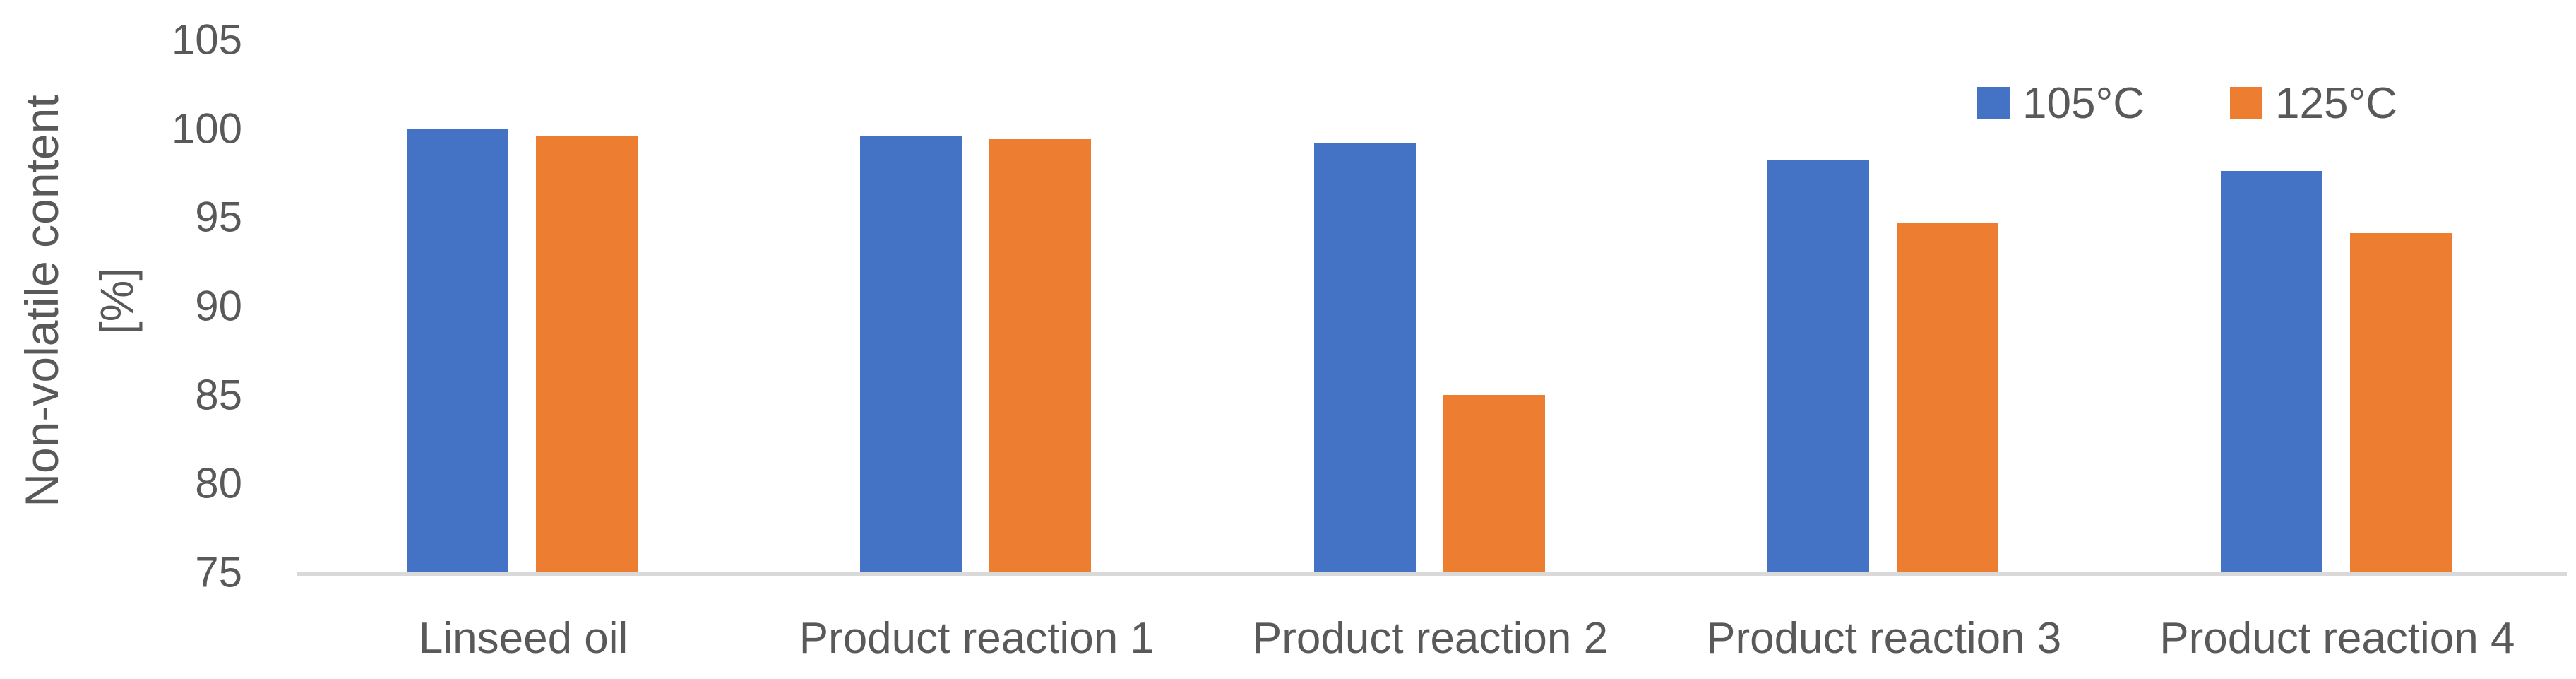 Image resolution: width=2576 pixels, height=679 pixels. Describe the element at coordinates (2337, 639) in the screenshot. I see `category-label-product-reaction-4: Product reaction 4` at that location.